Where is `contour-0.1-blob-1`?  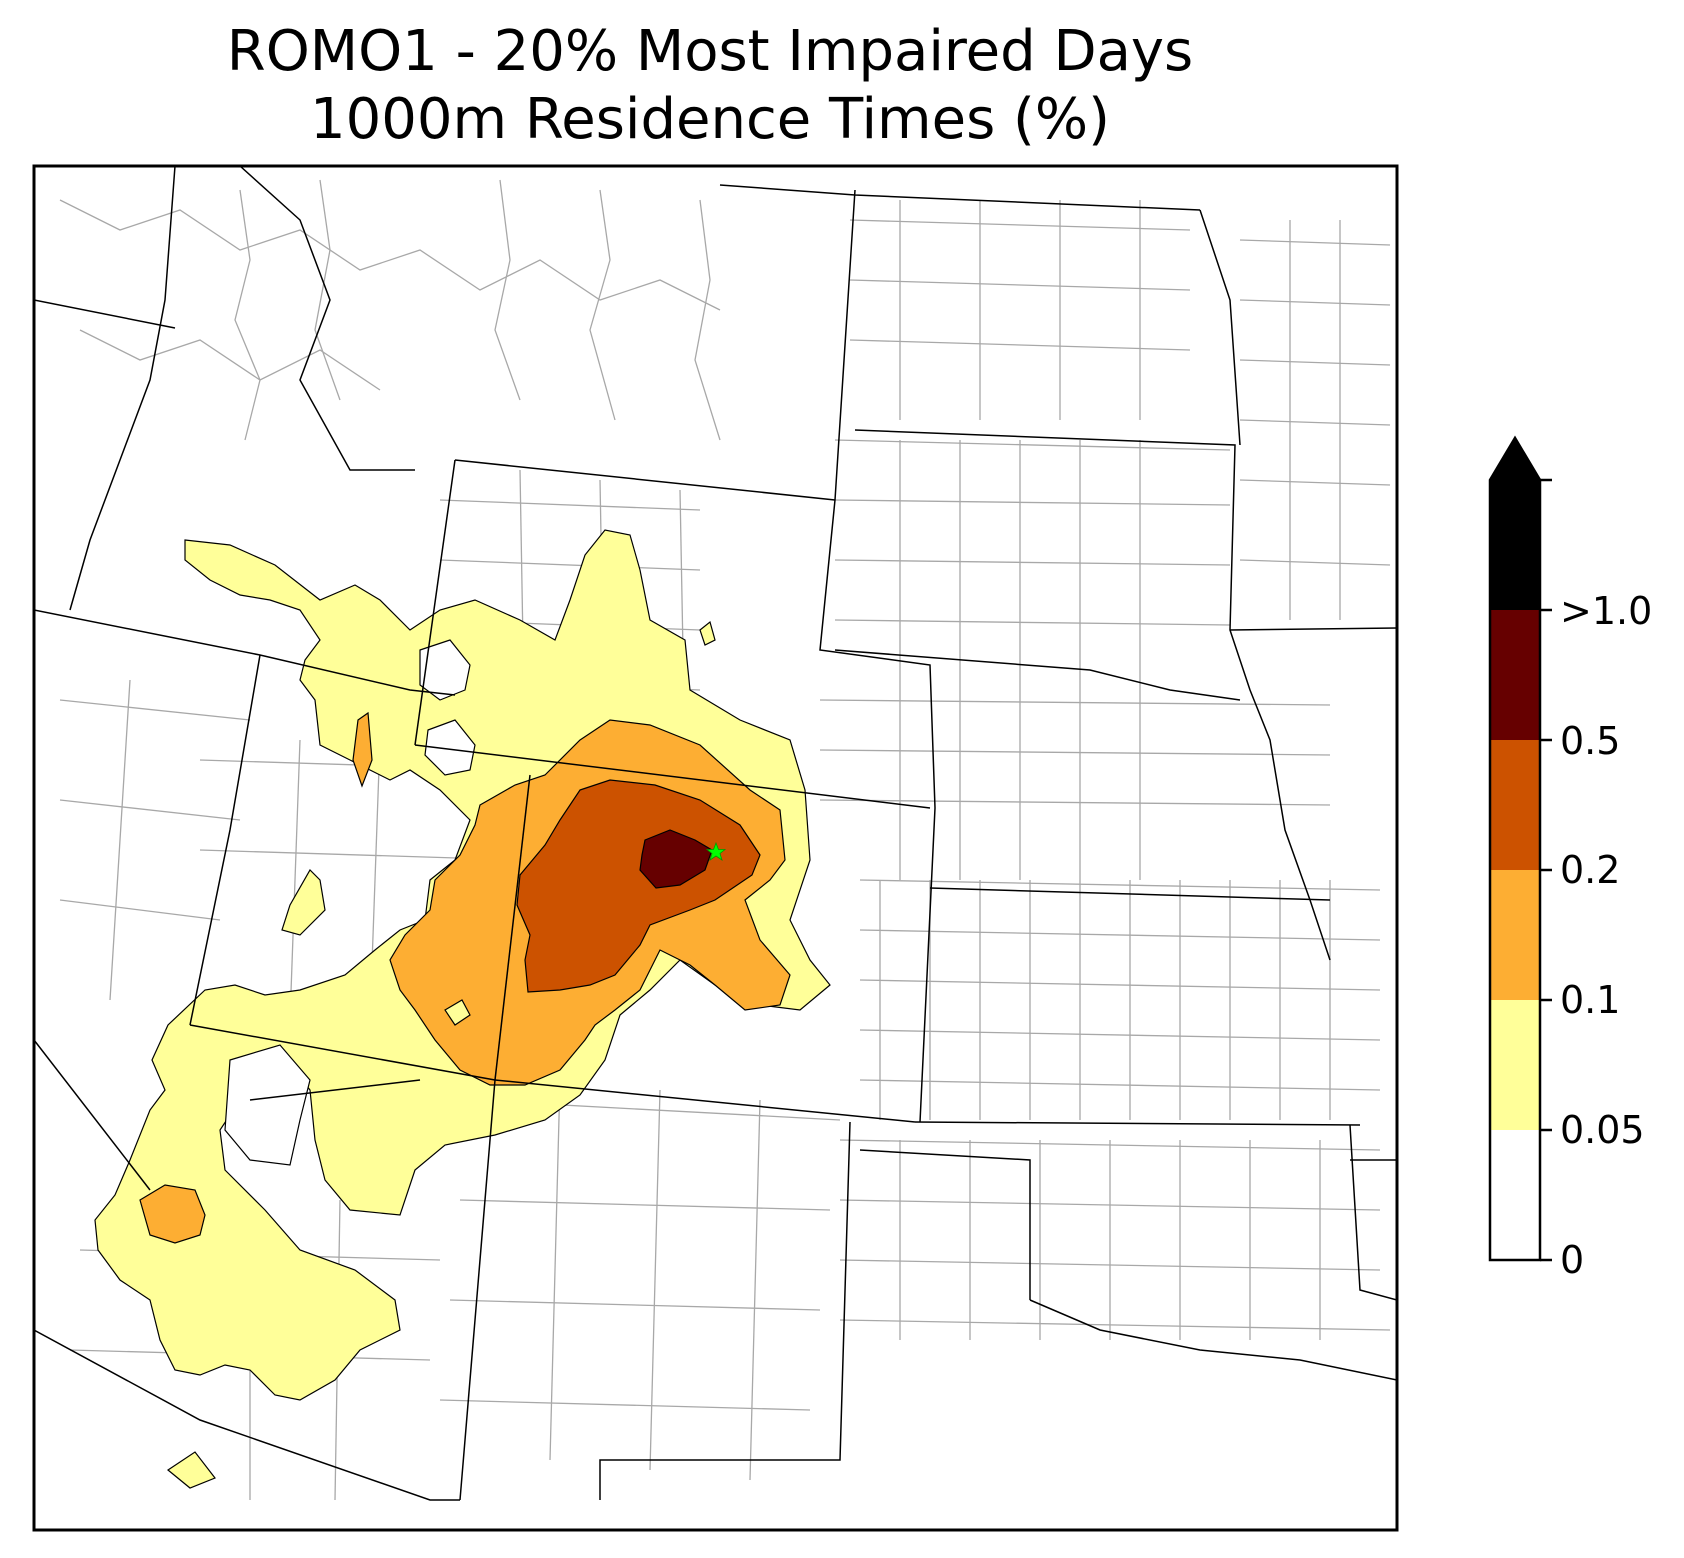 contour-0.1-blob-1 is located at coordinates (362, 749).